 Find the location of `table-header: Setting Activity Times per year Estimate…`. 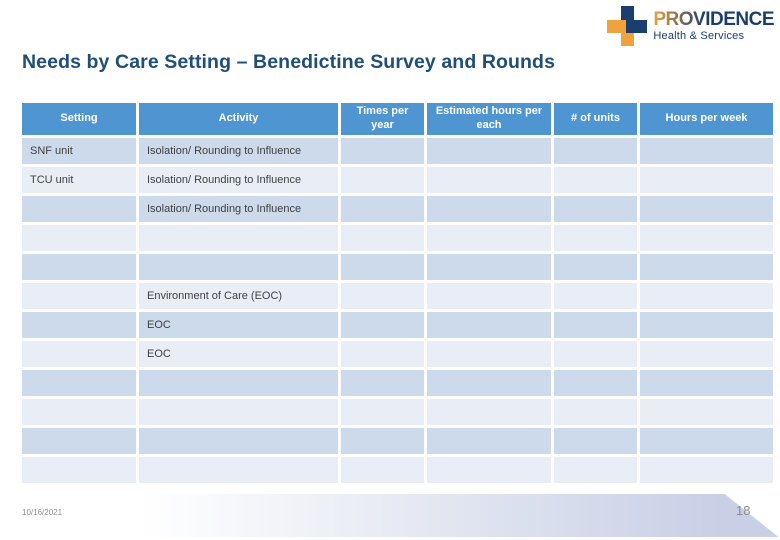

table-header: Setting Activity Times per year Estimate… is located at coordinates (397, 119).